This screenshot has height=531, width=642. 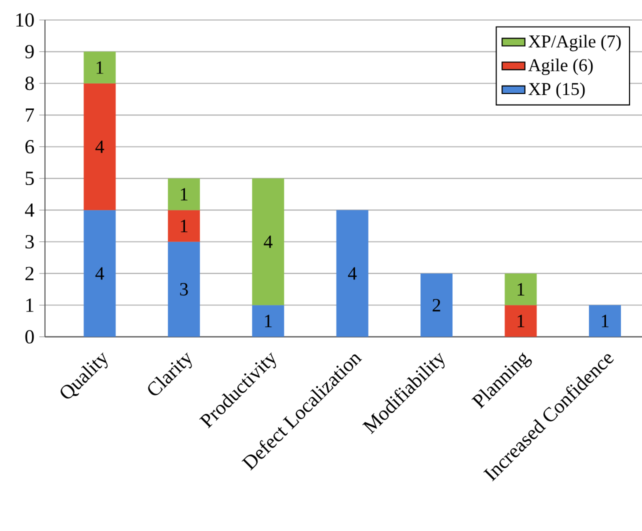 I want to click on y-tick-label: 6, so click(x=29, y=147).